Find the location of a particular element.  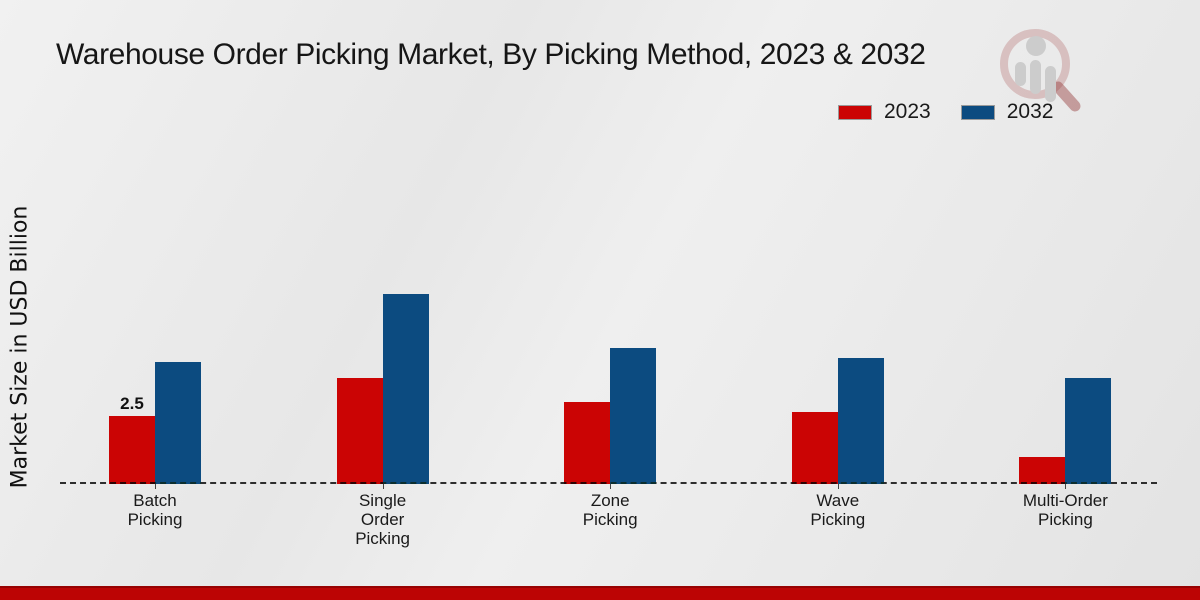

legend-label: 2023 is located at coordinates (907, 111).